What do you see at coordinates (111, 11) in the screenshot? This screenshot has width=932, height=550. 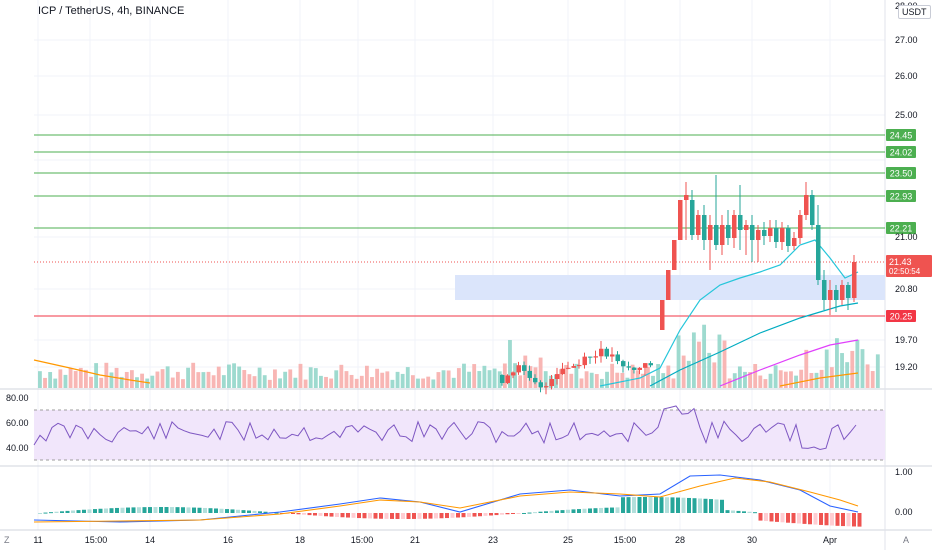 I see `symbol-title: ICP / TetherUS, 4h, BINANCE` at bounding box center [111, 11].